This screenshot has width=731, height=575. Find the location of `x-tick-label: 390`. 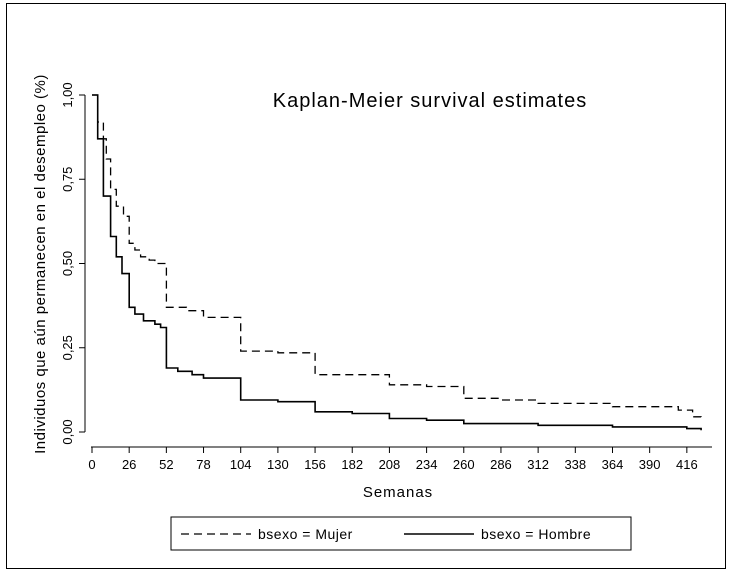

x-tick-label: 390 is located at coordinates (650, 464).